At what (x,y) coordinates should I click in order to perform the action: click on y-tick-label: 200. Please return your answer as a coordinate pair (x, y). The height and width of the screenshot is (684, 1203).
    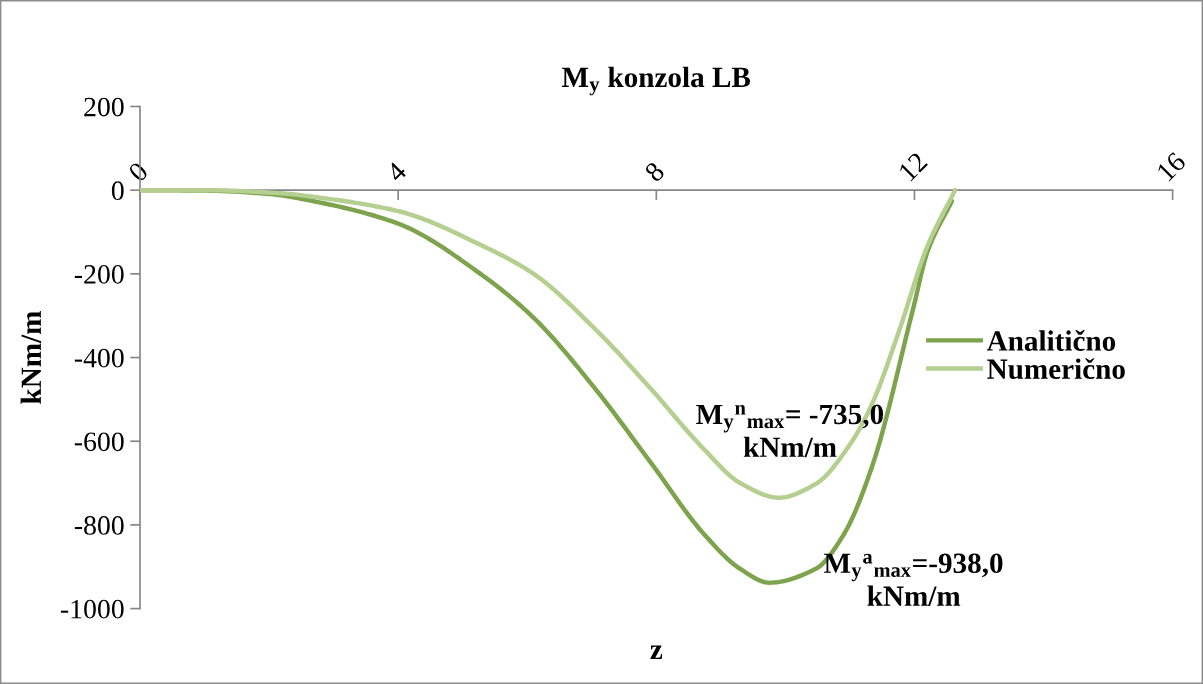
    Looking at the image, I should click on (104, 107).